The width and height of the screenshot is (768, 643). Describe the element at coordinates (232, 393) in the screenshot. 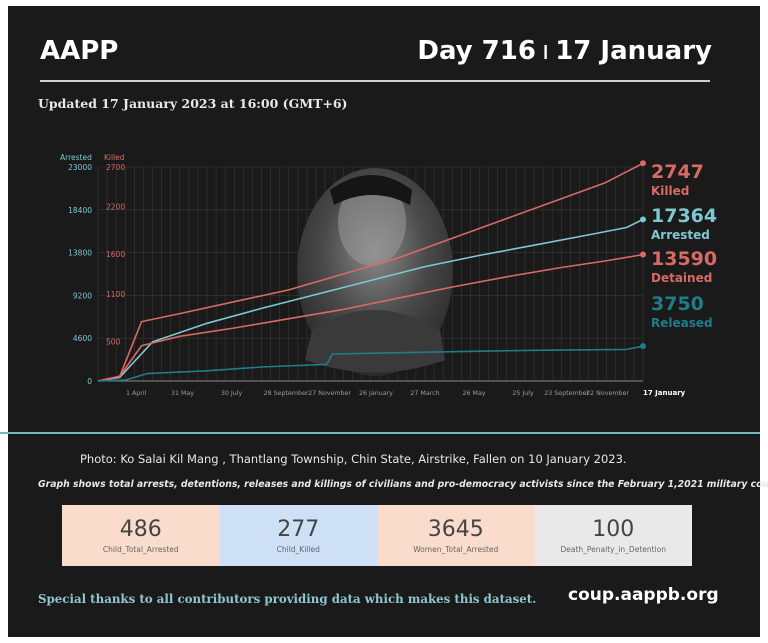

I see `x-tick-label: 30 July` at that location.